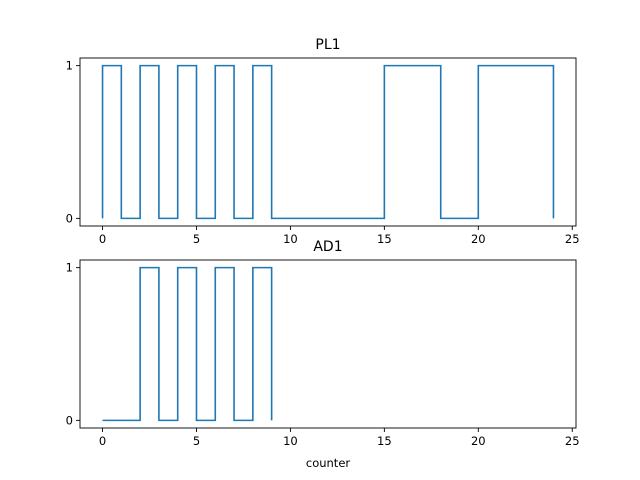  Describe the element at coordinates (328, 463) in the screenshot. I see `x-axis-label: counter` at that location.